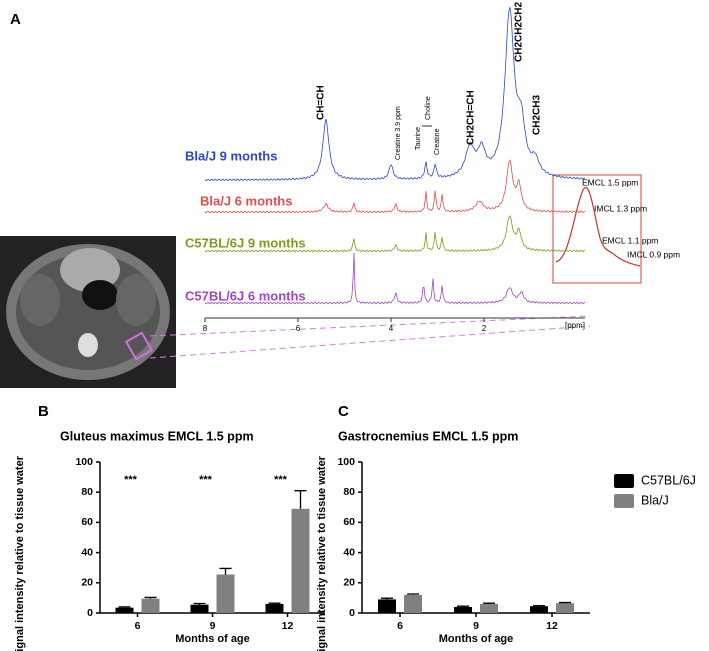 The image size is (709, 651). Describe the element at coordinates (437, 141) in the screenshot. I see `peak-label: Creatine` at that location.